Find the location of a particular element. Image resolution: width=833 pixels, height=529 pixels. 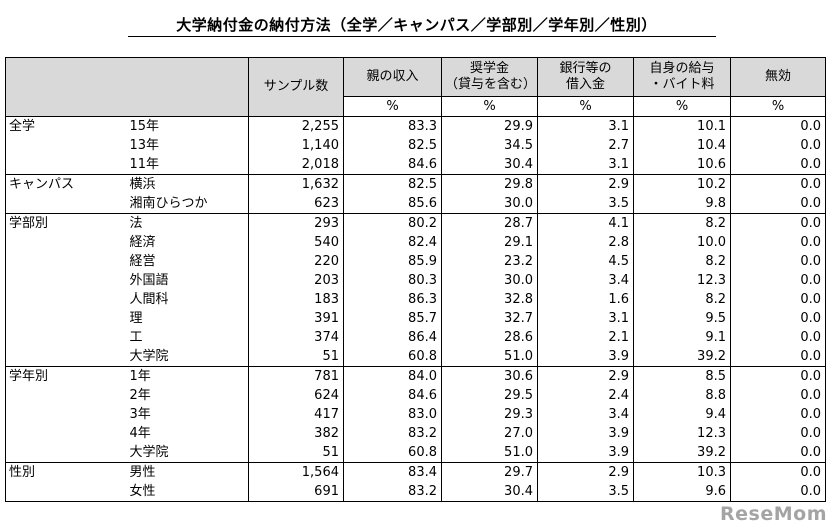

value-cell: 29.3 is located at coordinates (489, 414).